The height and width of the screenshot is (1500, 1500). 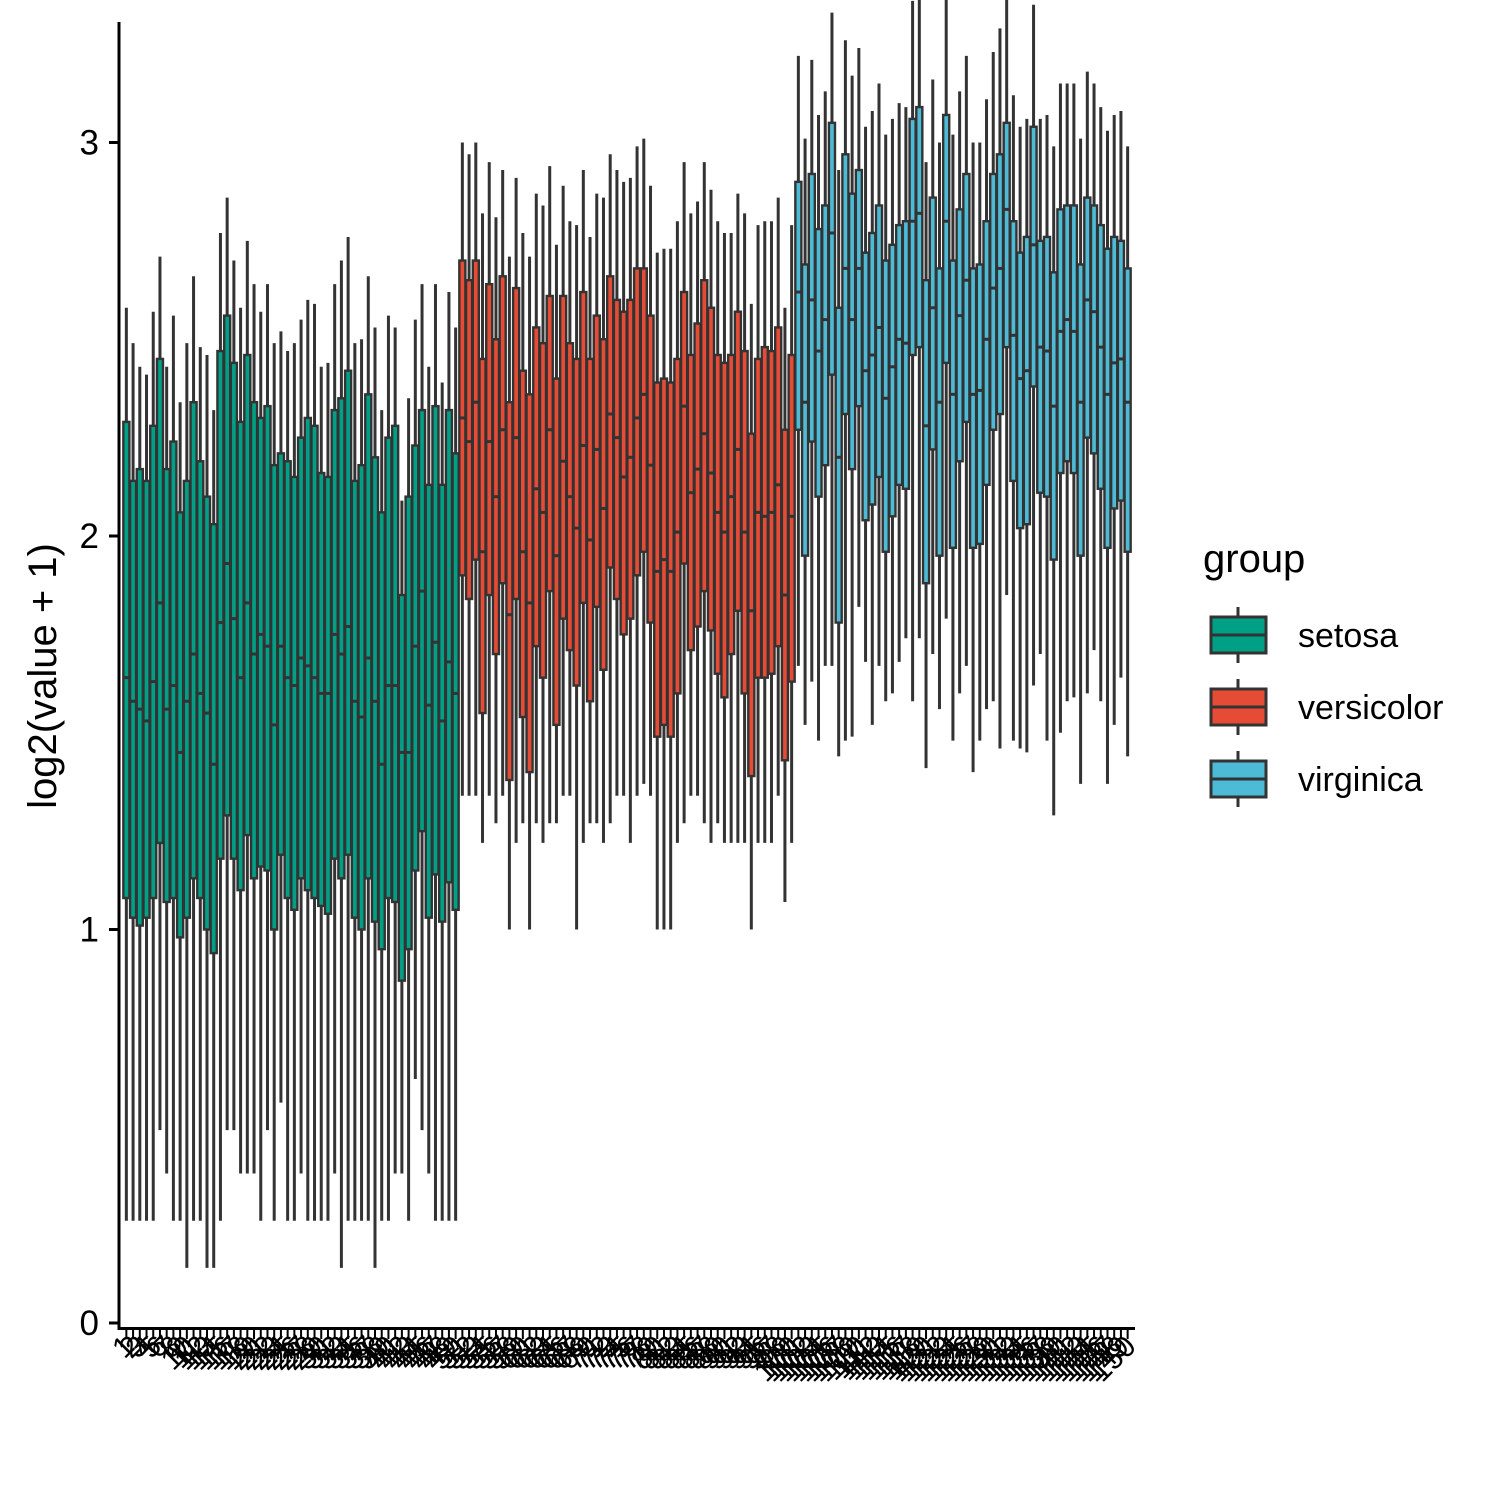 I want to click on y-ticks: 0 1 2 3, so click(x=99, y=733).